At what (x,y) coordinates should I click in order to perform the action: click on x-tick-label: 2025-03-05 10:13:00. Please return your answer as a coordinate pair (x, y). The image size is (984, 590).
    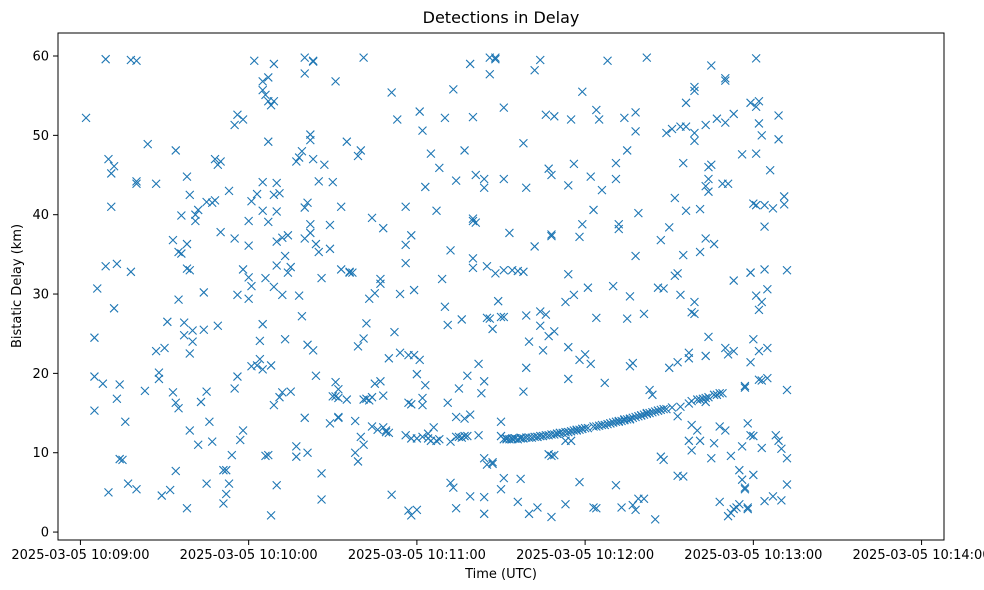
    Looking at the image, I should click on (753, 555).